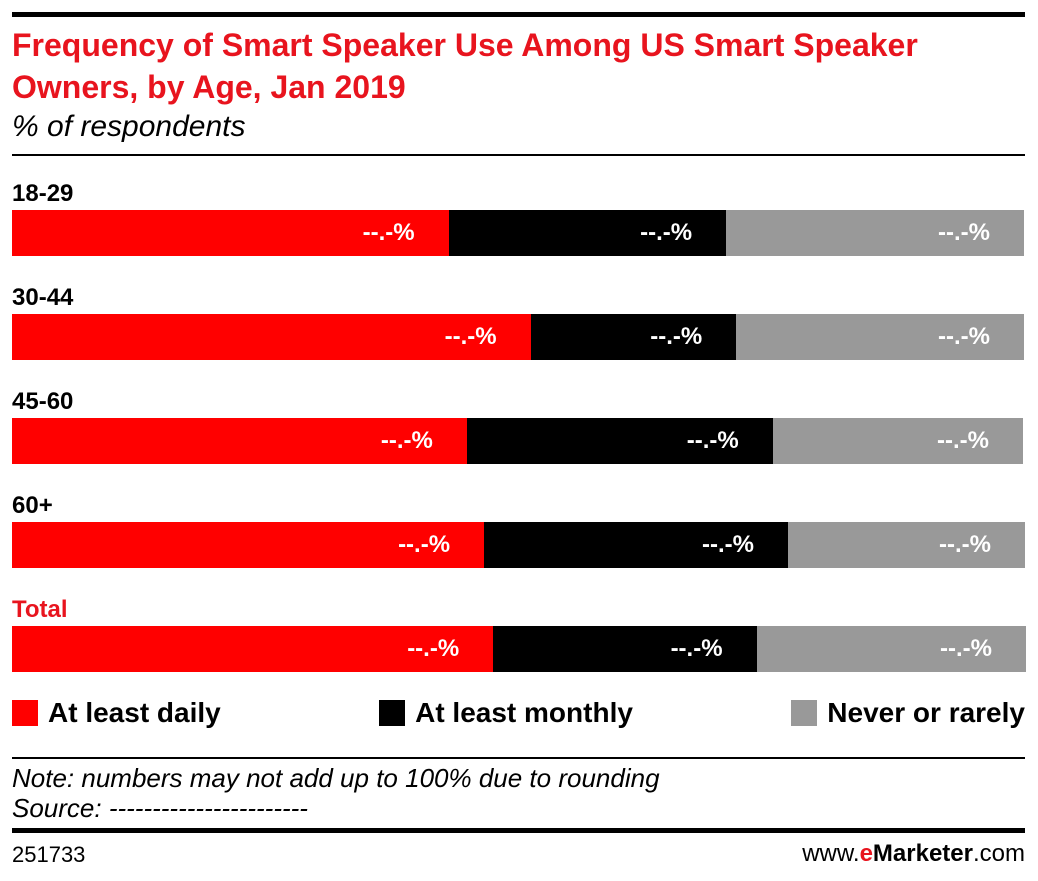  What do you see at coordinates (43, 297) in the screenshot?
I see `category-label: 30-44` at bounding box center [43, 297].